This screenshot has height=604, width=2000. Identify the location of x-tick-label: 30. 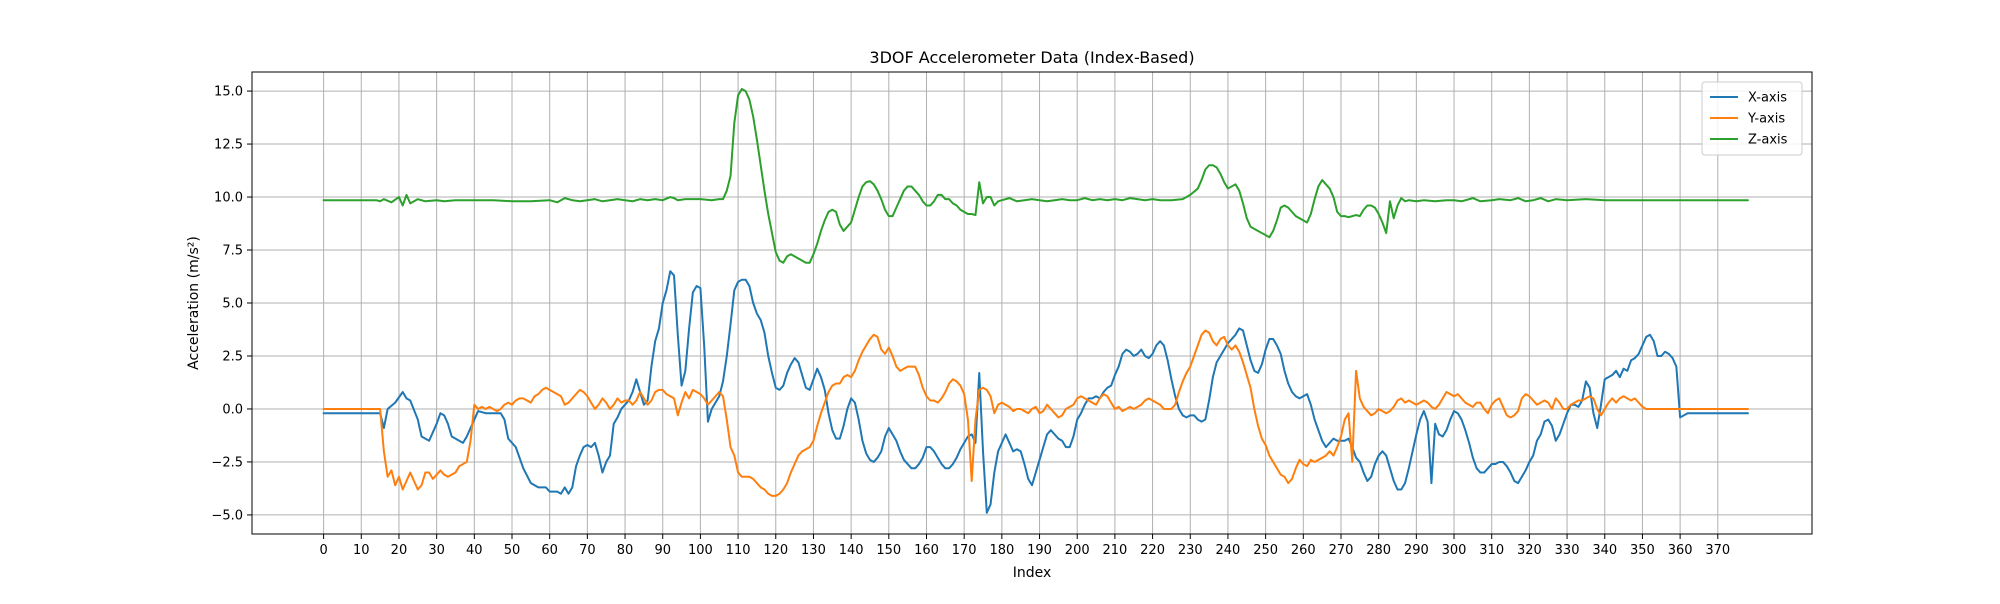
(436, 550).